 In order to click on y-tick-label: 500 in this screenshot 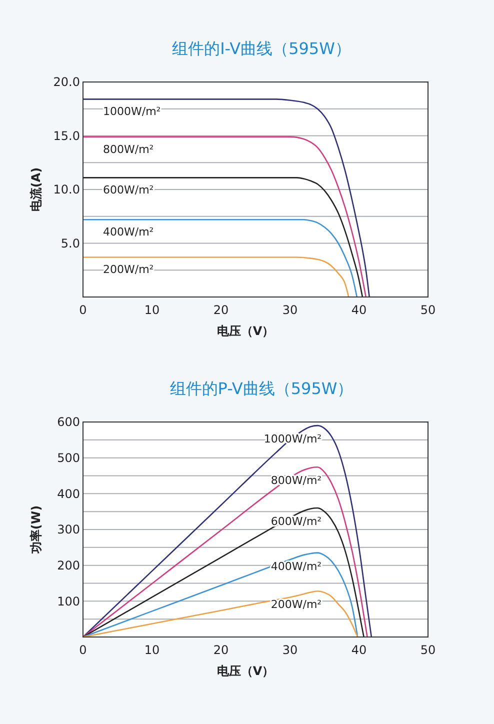, I will do `click(68, 458)`.